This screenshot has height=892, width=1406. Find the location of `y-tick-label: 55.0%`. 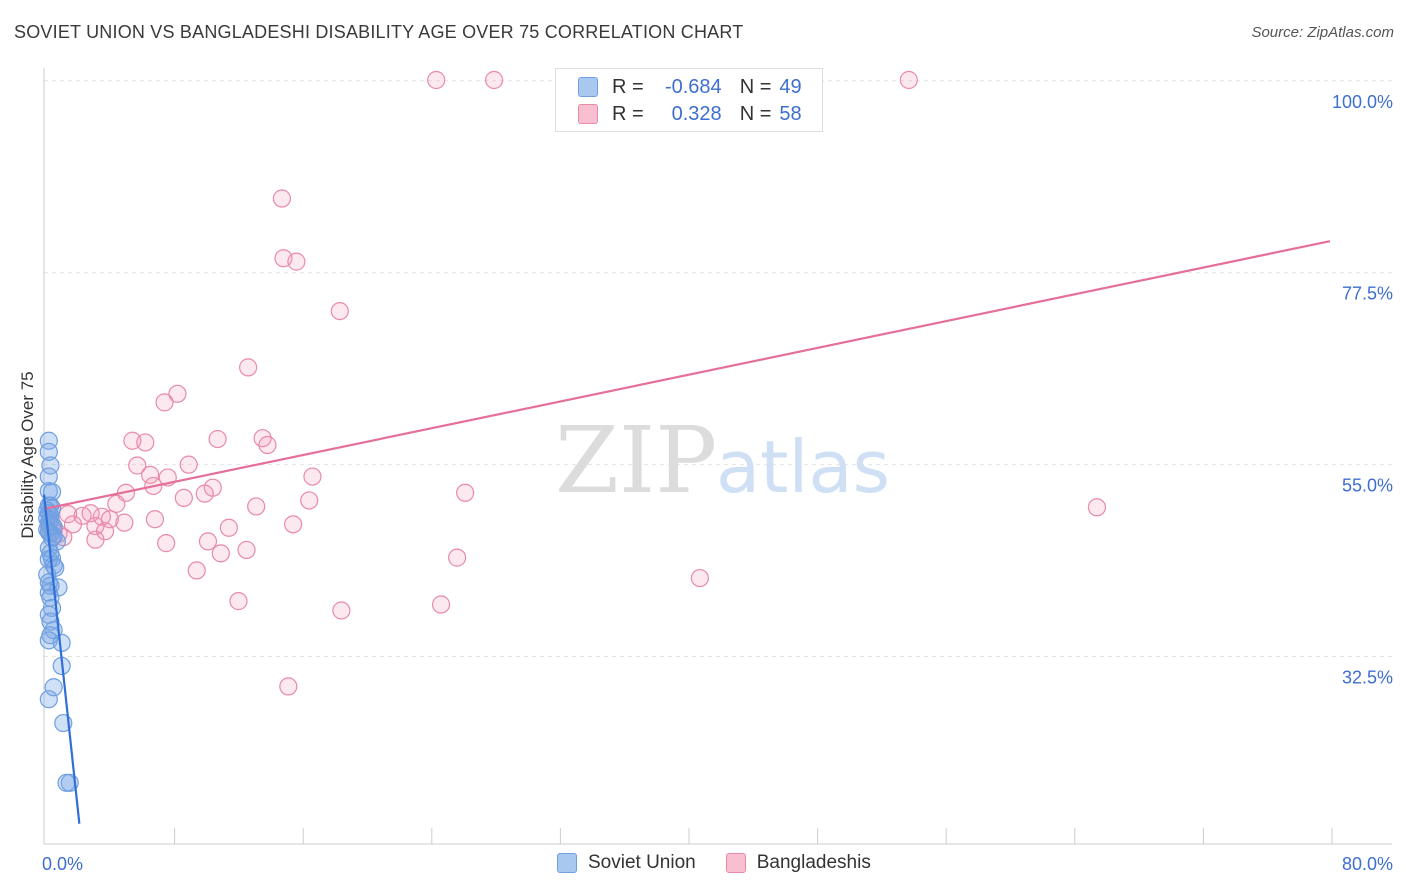

y-tick-label: 55.0% is located at coordinates (1367, 486).